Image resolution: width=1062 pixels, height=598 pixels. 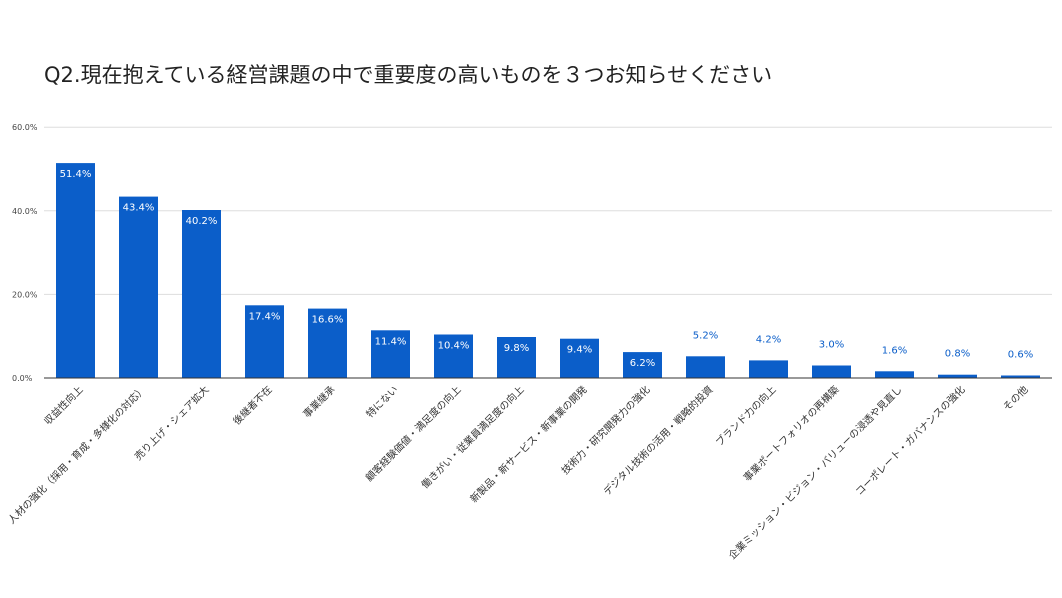 I want to click on data-label: 5.2%, so click(x=705, y=335).